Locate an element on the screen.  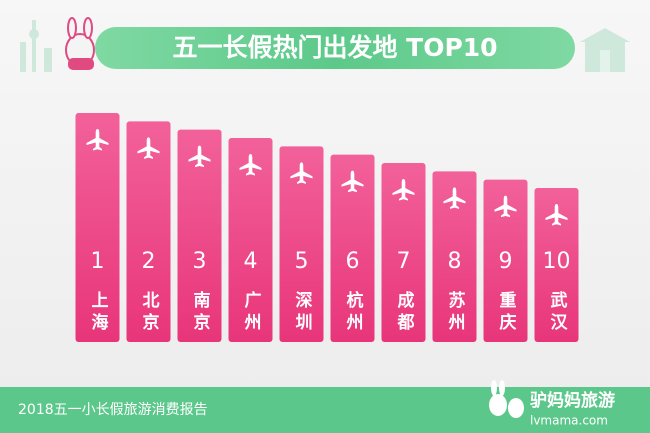
brand-url: lvmama.com is located at coordinates (569, 421).